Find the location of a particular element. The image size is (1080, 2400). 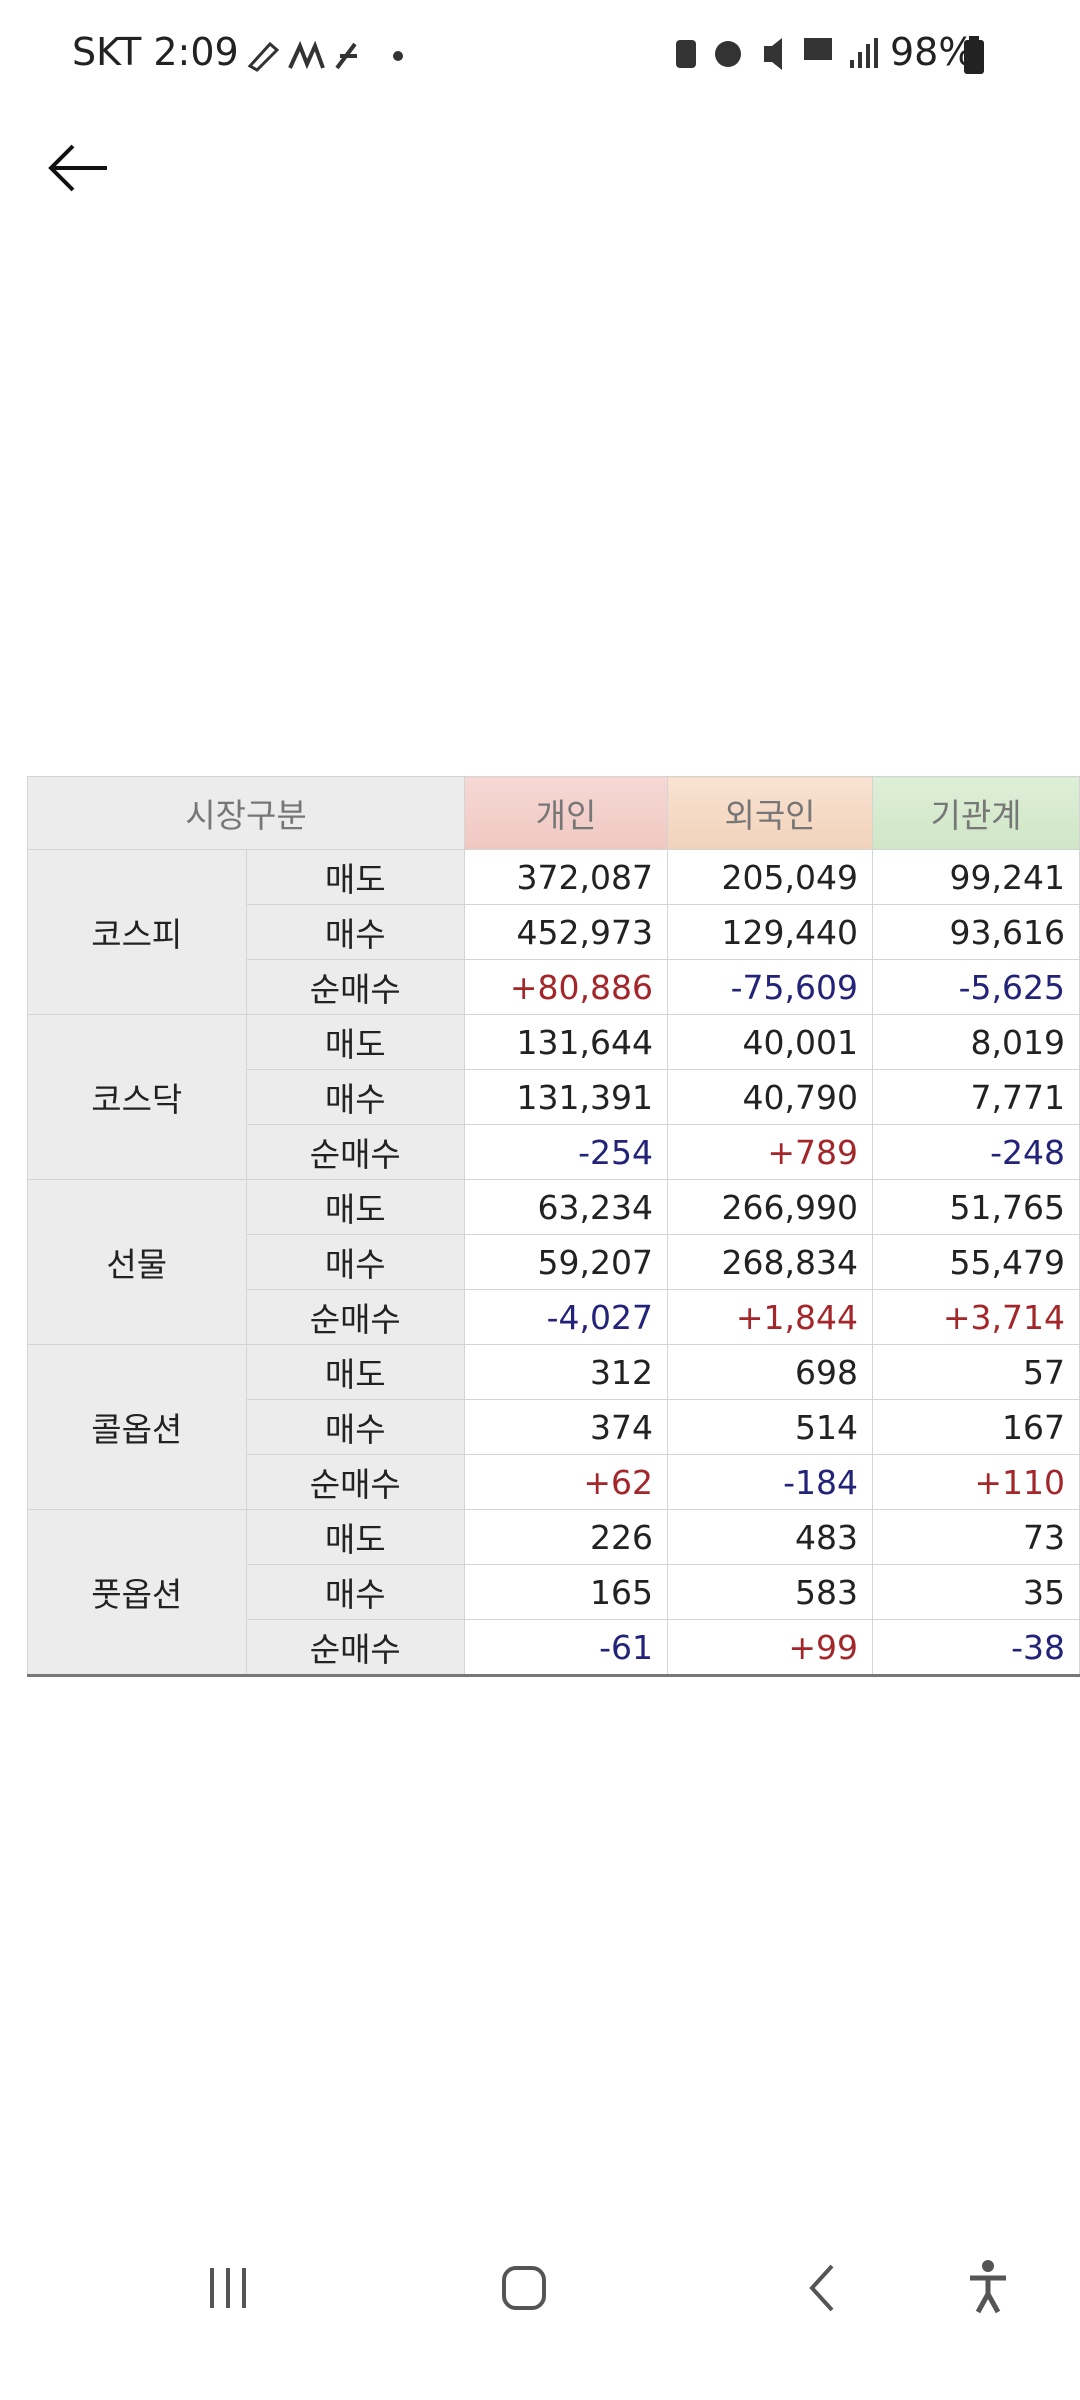

value-cell: +3,714 is located at coordinates (976, 1317).